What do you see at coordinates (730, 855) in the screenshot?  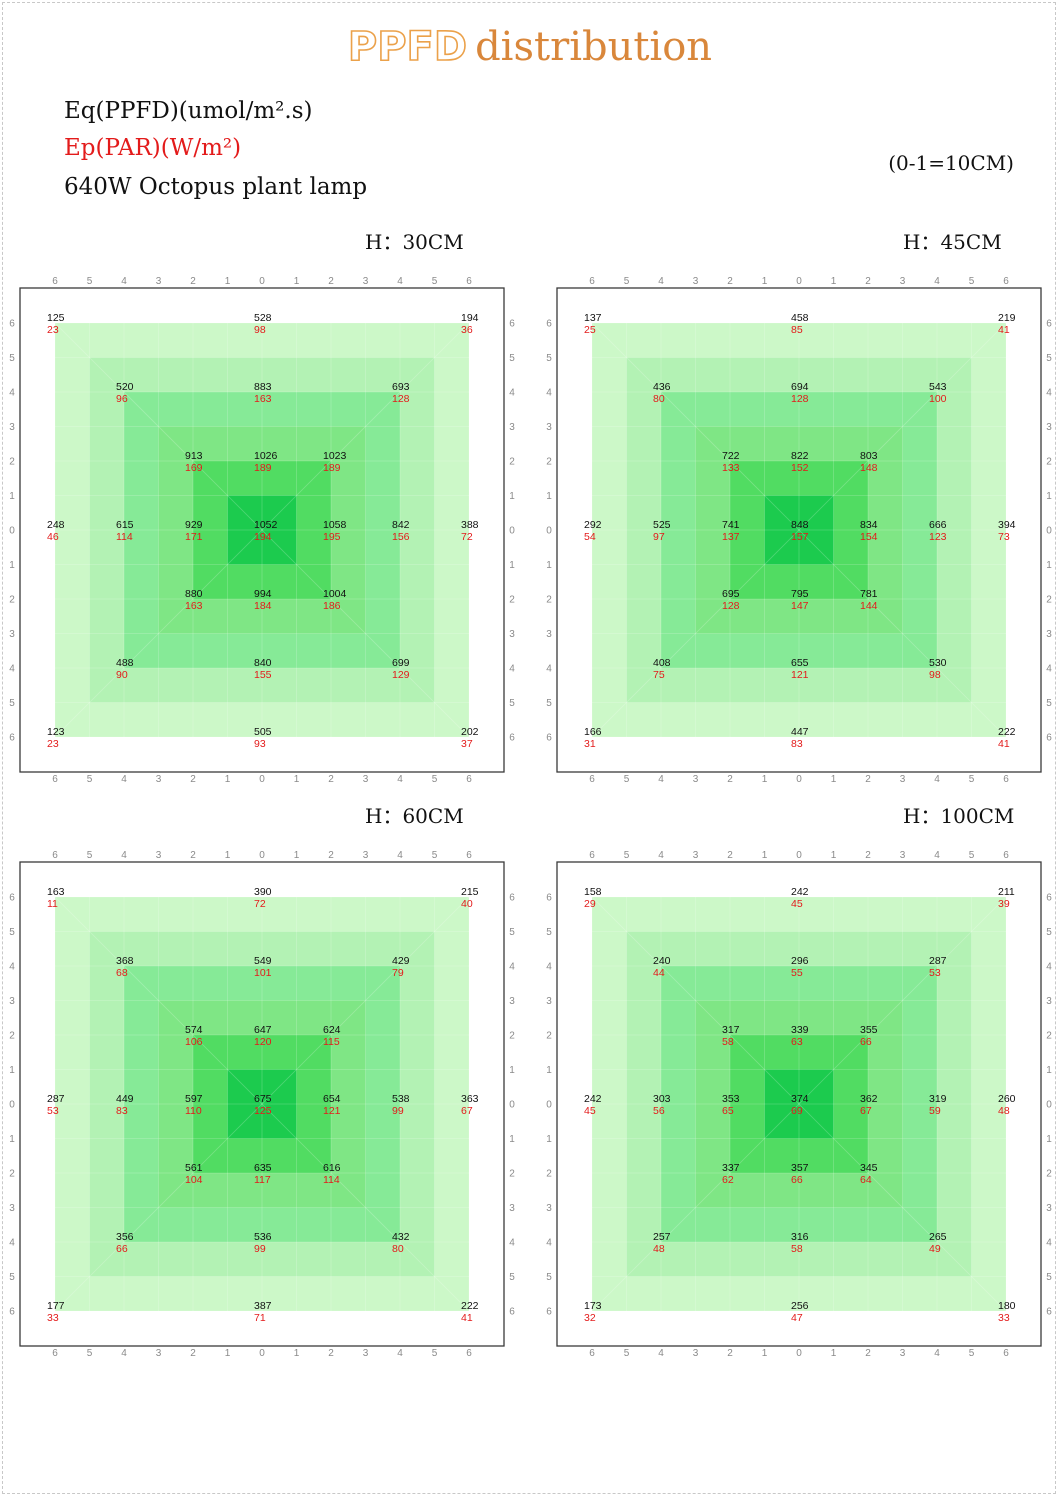 I see `x-tick-label-top: 2` at bounding box center [730, 855].